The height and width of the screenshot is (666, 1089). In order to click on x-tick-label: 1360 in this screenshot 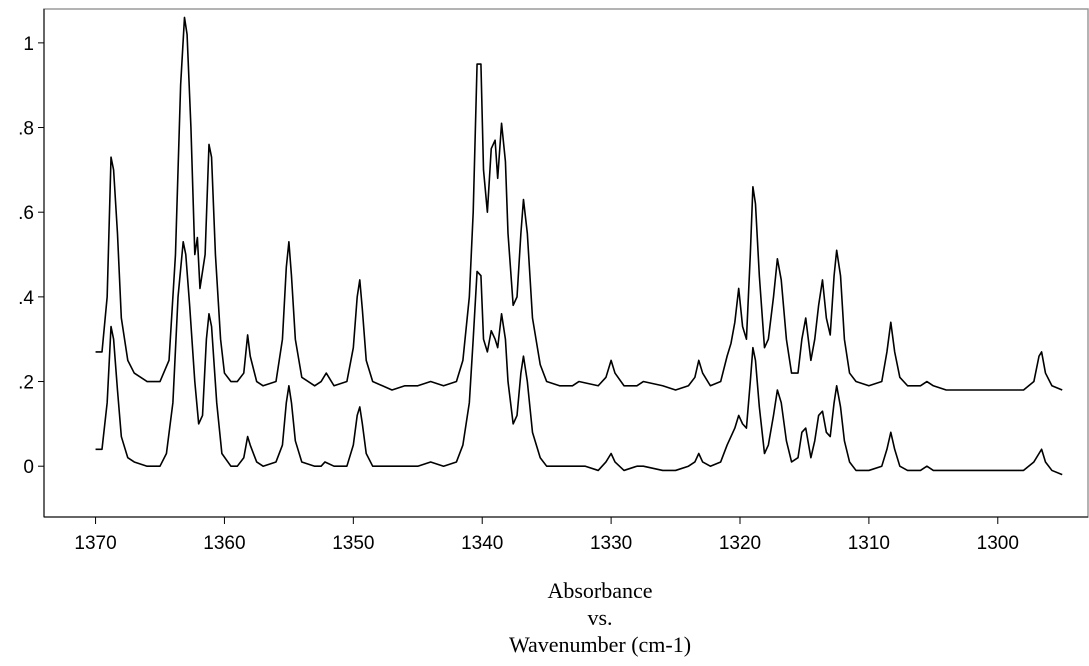, I will do `click(224, 543)`.